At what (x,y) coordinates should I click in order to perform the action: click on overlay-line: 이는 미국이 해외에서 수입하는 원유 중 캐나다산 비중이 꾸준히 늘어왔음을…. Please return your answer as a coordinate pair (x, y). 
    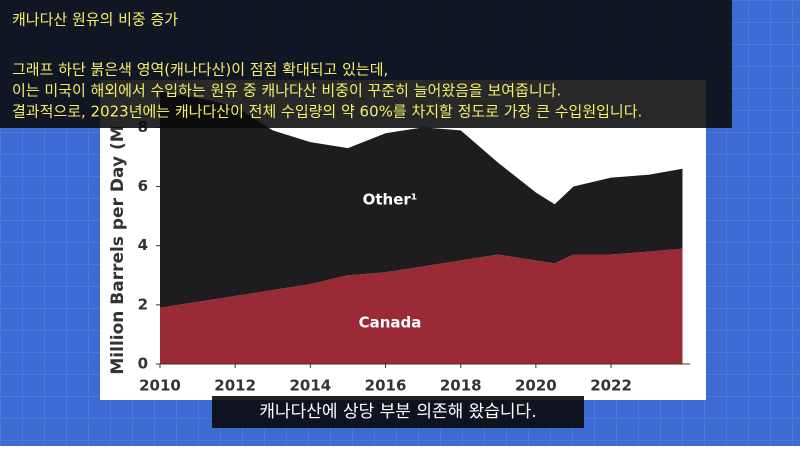
    Looking at the image, I should click on (286, 91).